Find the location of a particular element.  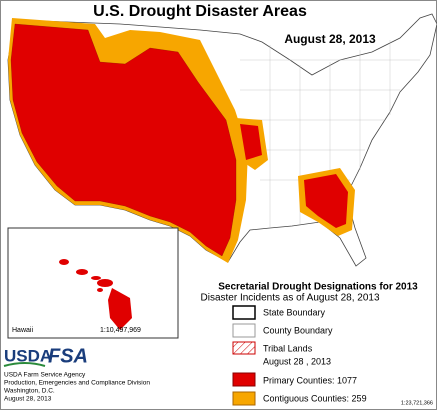

footer-line: Washington, D.C. is located at coordinates (29, 391).